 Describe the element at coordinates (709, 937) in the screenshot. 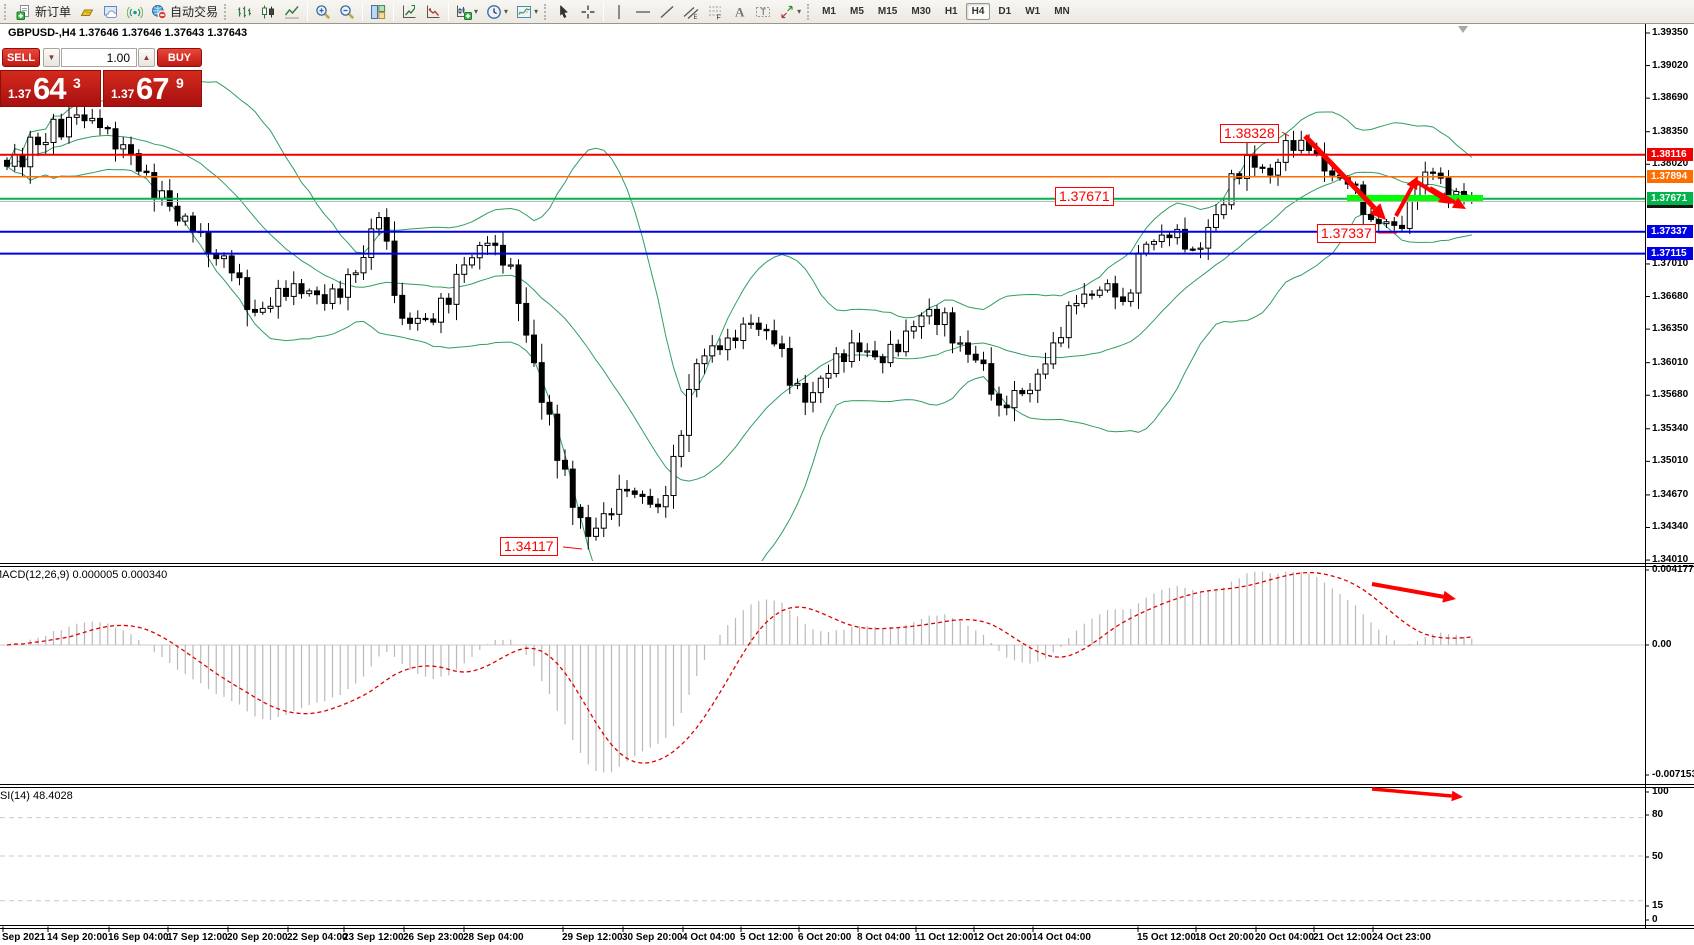

I see `time-axis-label: 4 Oct 04:00` at that location.